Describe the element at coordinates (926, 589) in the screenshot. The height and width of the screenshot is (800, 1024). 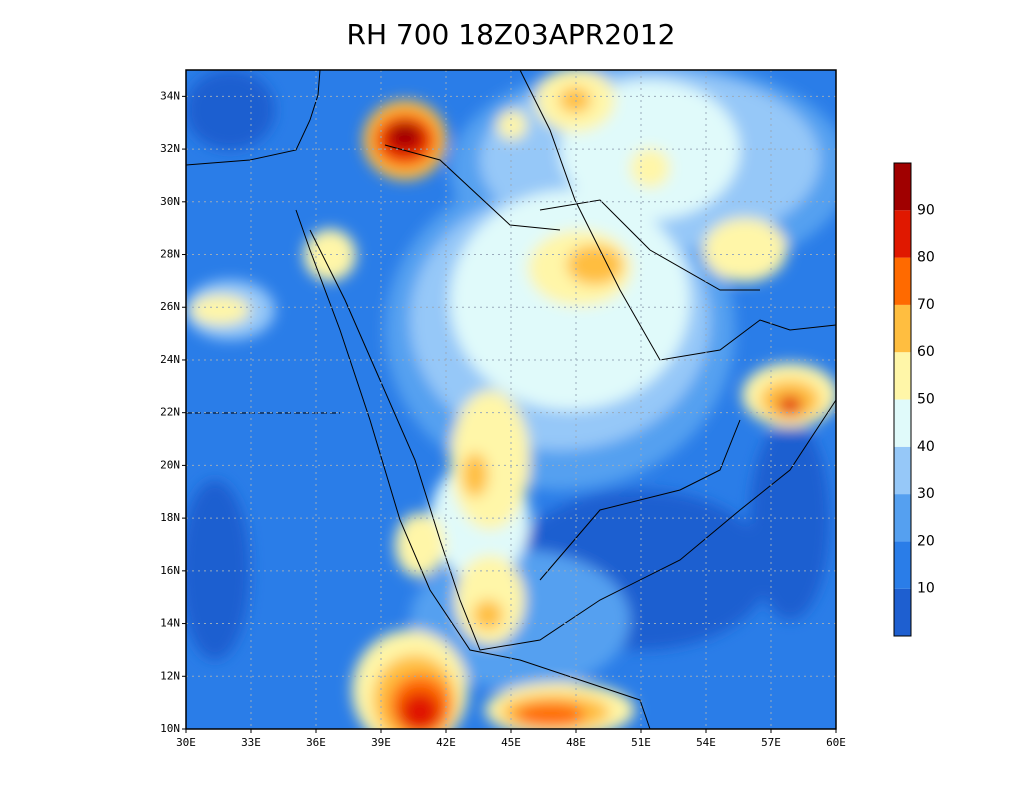
I see `colorbar-label: 10` at that location.